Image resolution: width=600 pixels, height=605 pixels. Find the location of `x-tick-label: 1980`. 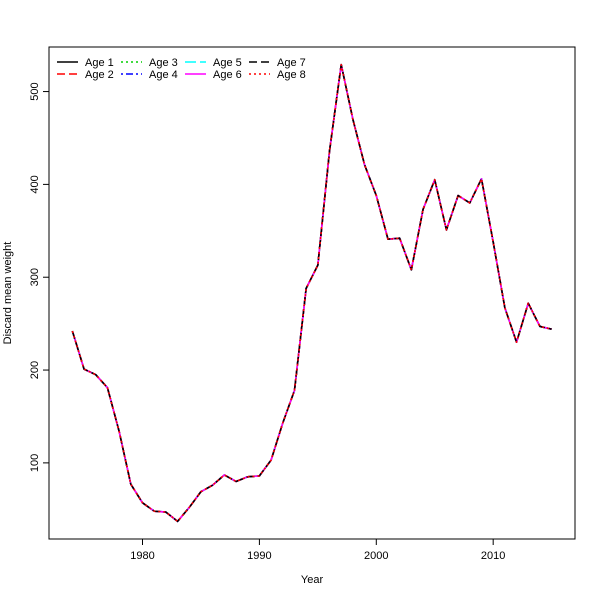

x-tick-label: 1980 is located at coordinates (142, 556).